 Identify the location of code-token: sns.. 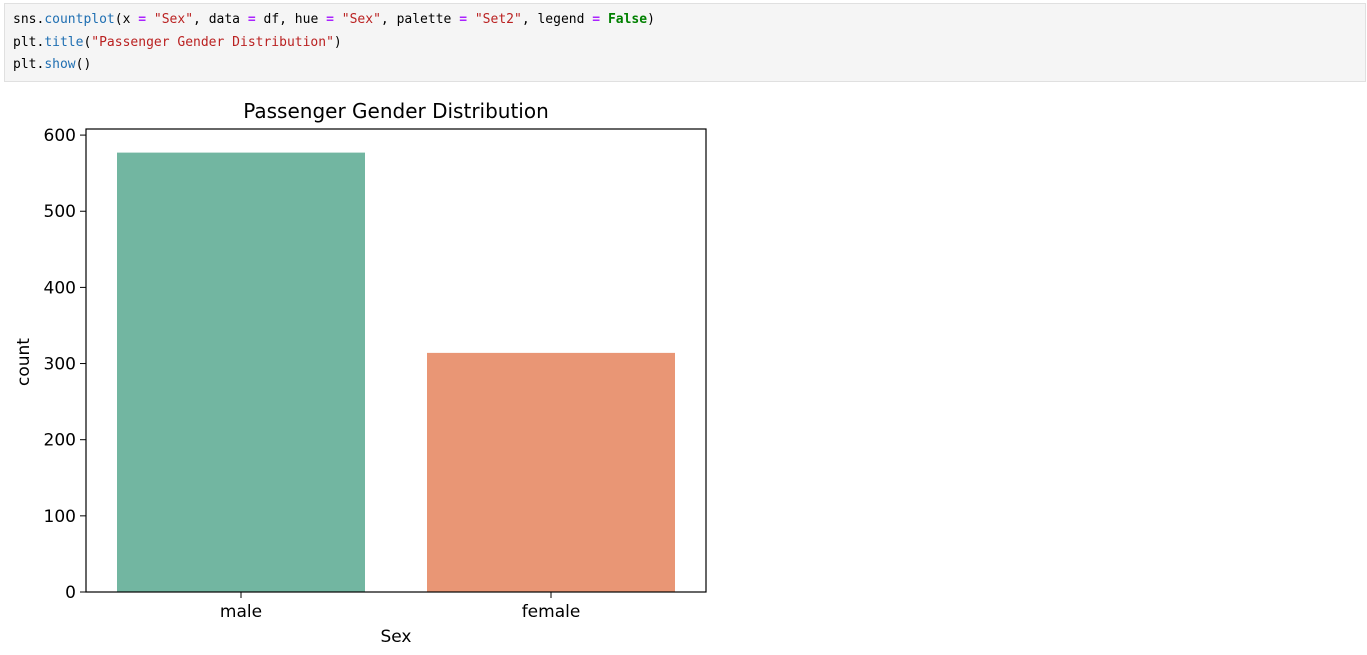
(29, 19).